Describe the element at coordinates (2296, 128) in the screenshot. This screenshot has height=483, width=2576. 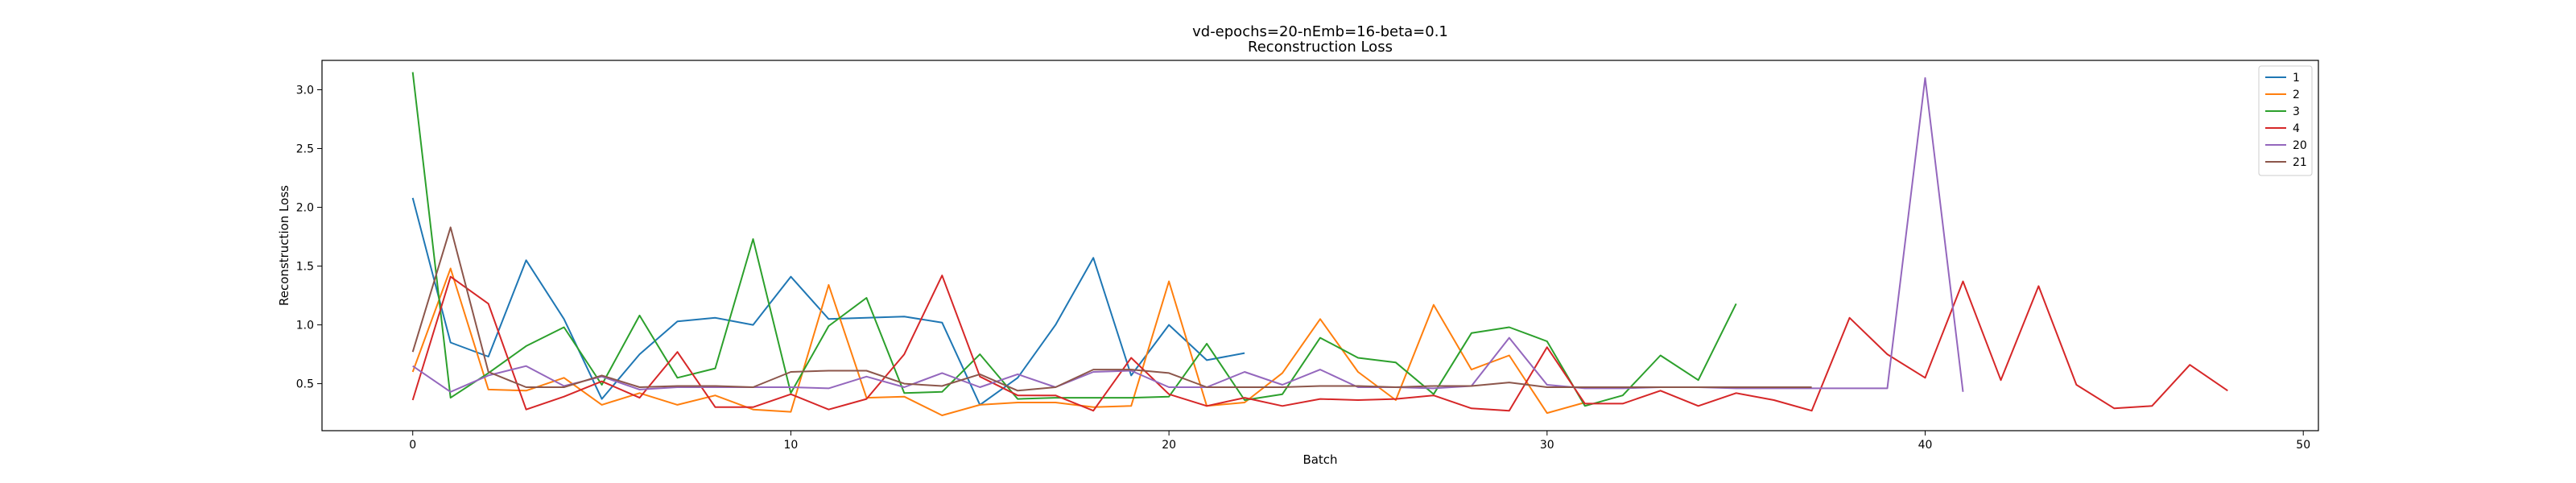
I see `legend-entry-4: 4` at that location.